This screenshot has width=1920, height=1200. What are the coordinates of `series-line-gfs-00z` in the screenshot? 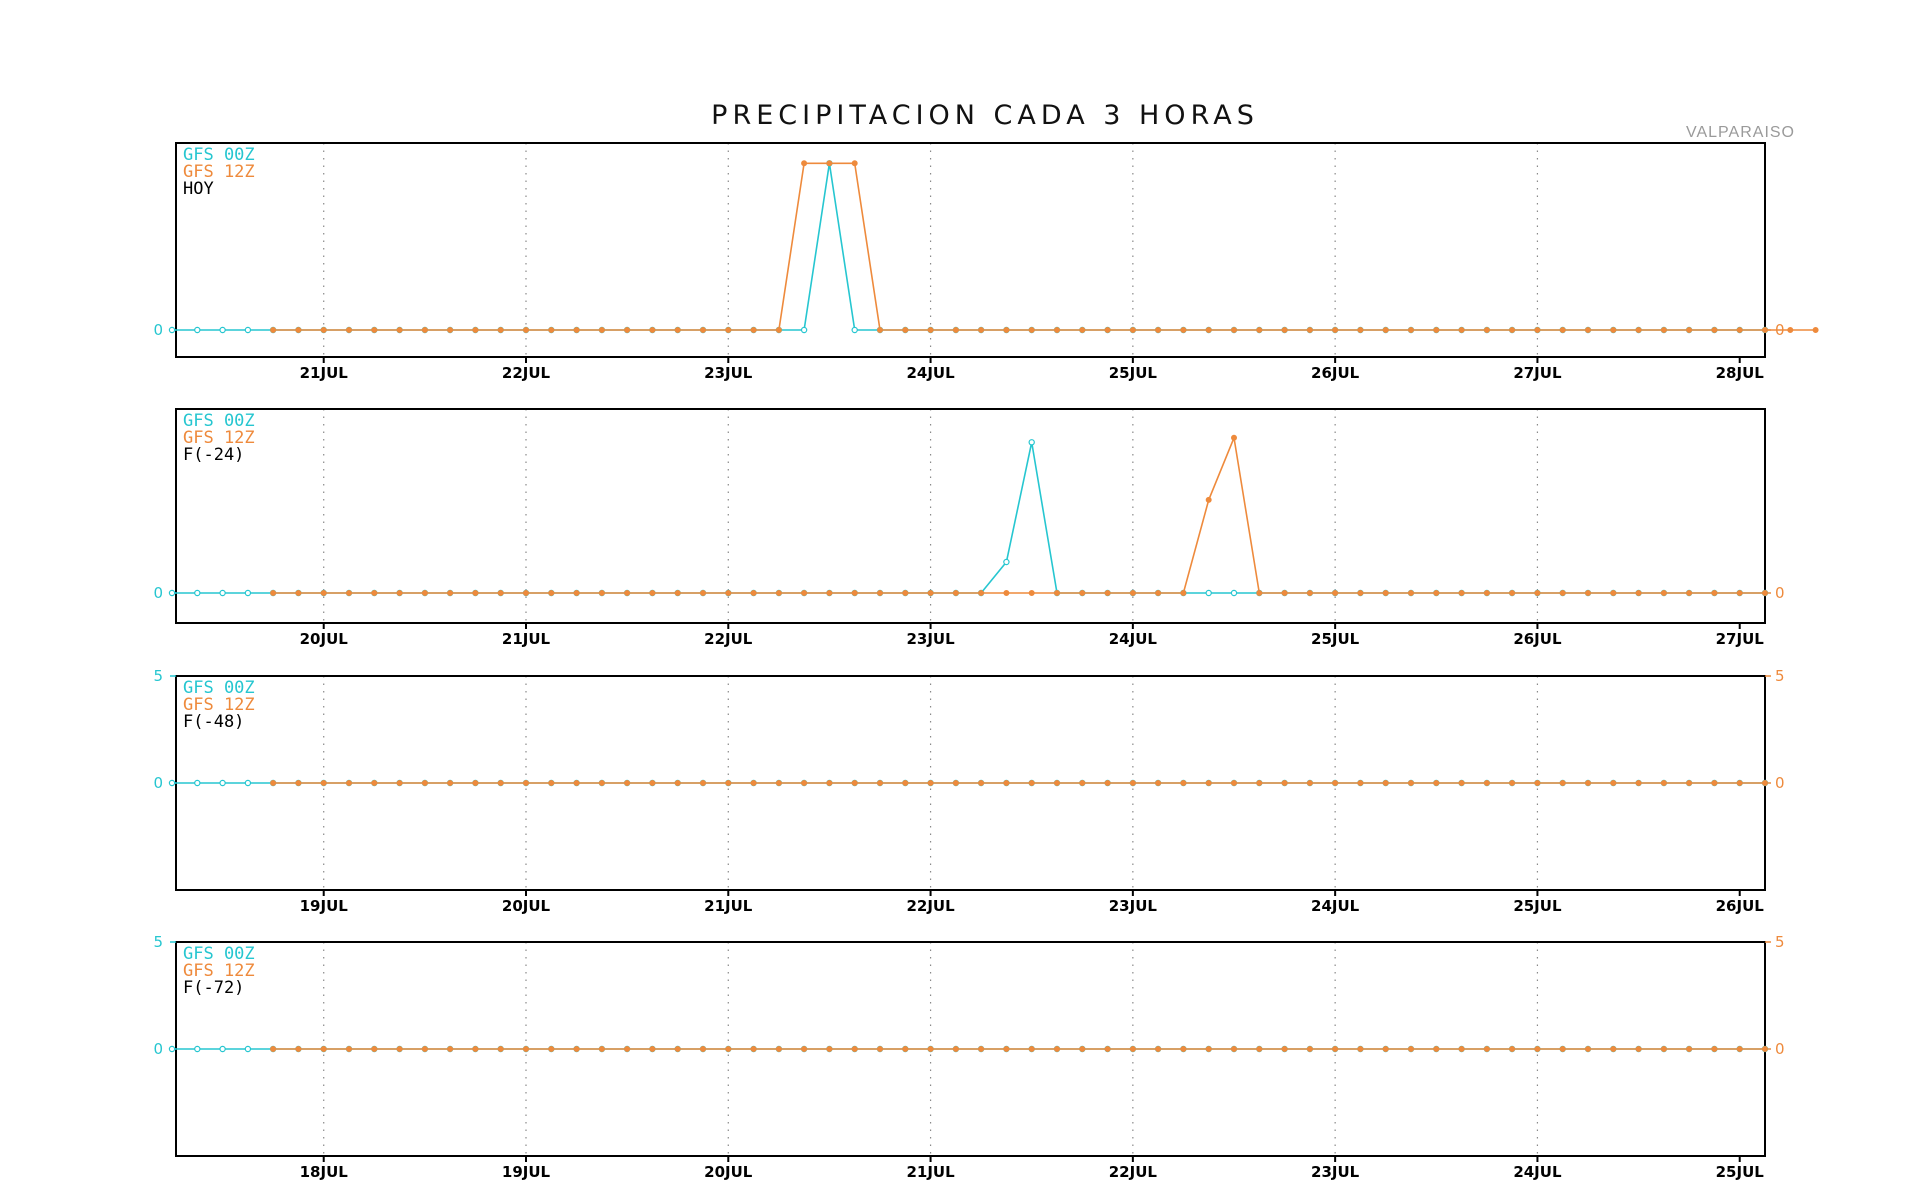 It's located at (968, 247).